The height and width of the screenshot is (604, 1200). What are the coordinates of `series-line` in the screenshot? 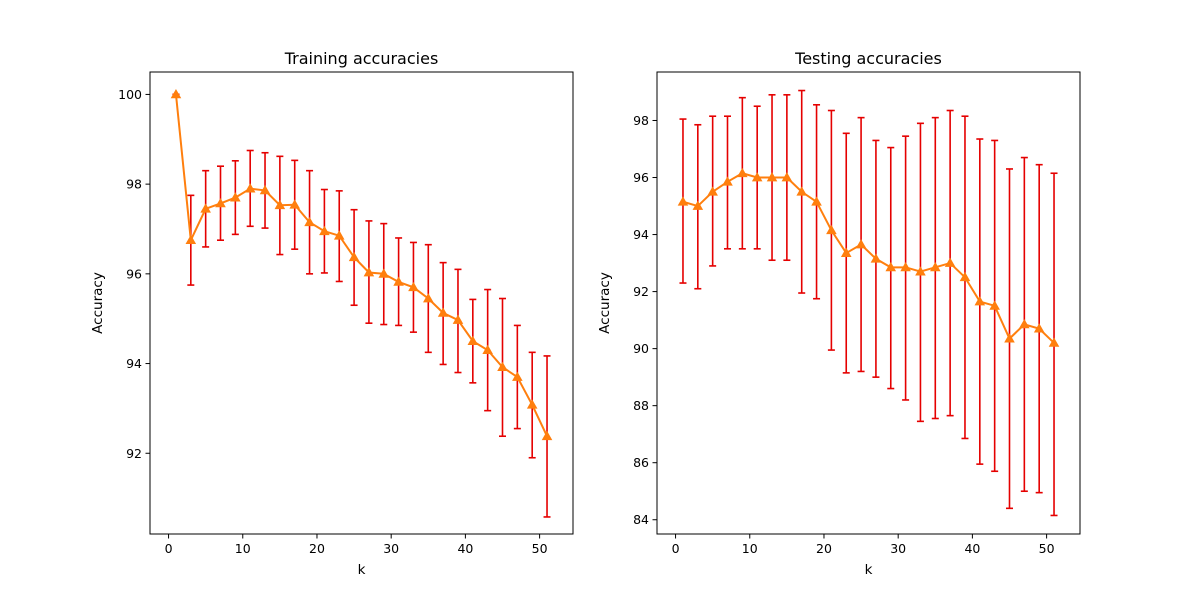 It's located at (868, 258).